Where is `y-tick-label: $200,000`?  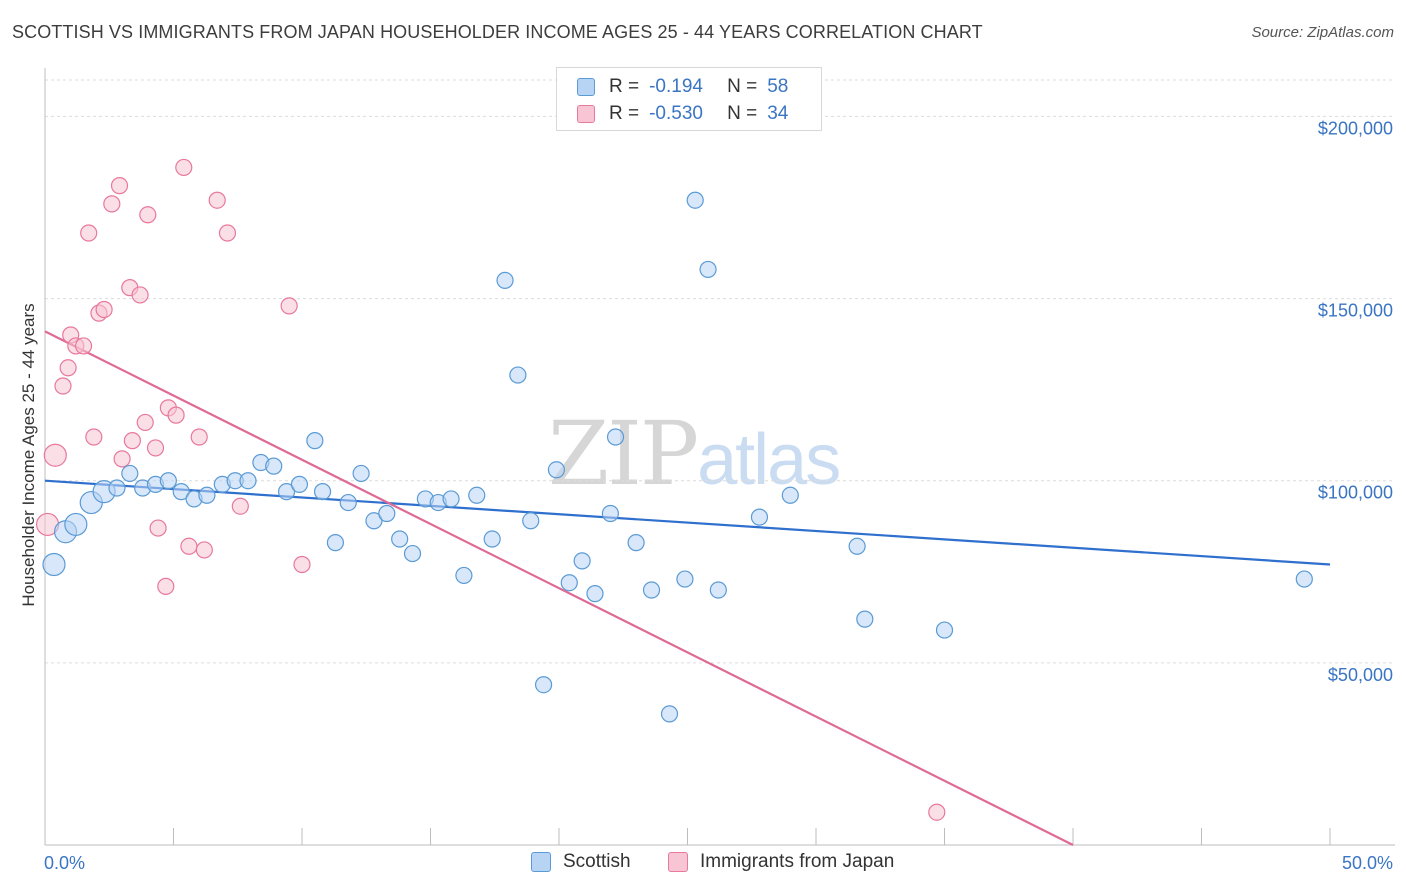 y-tick-label: $200,000 is located at coordinates (1355, 128).